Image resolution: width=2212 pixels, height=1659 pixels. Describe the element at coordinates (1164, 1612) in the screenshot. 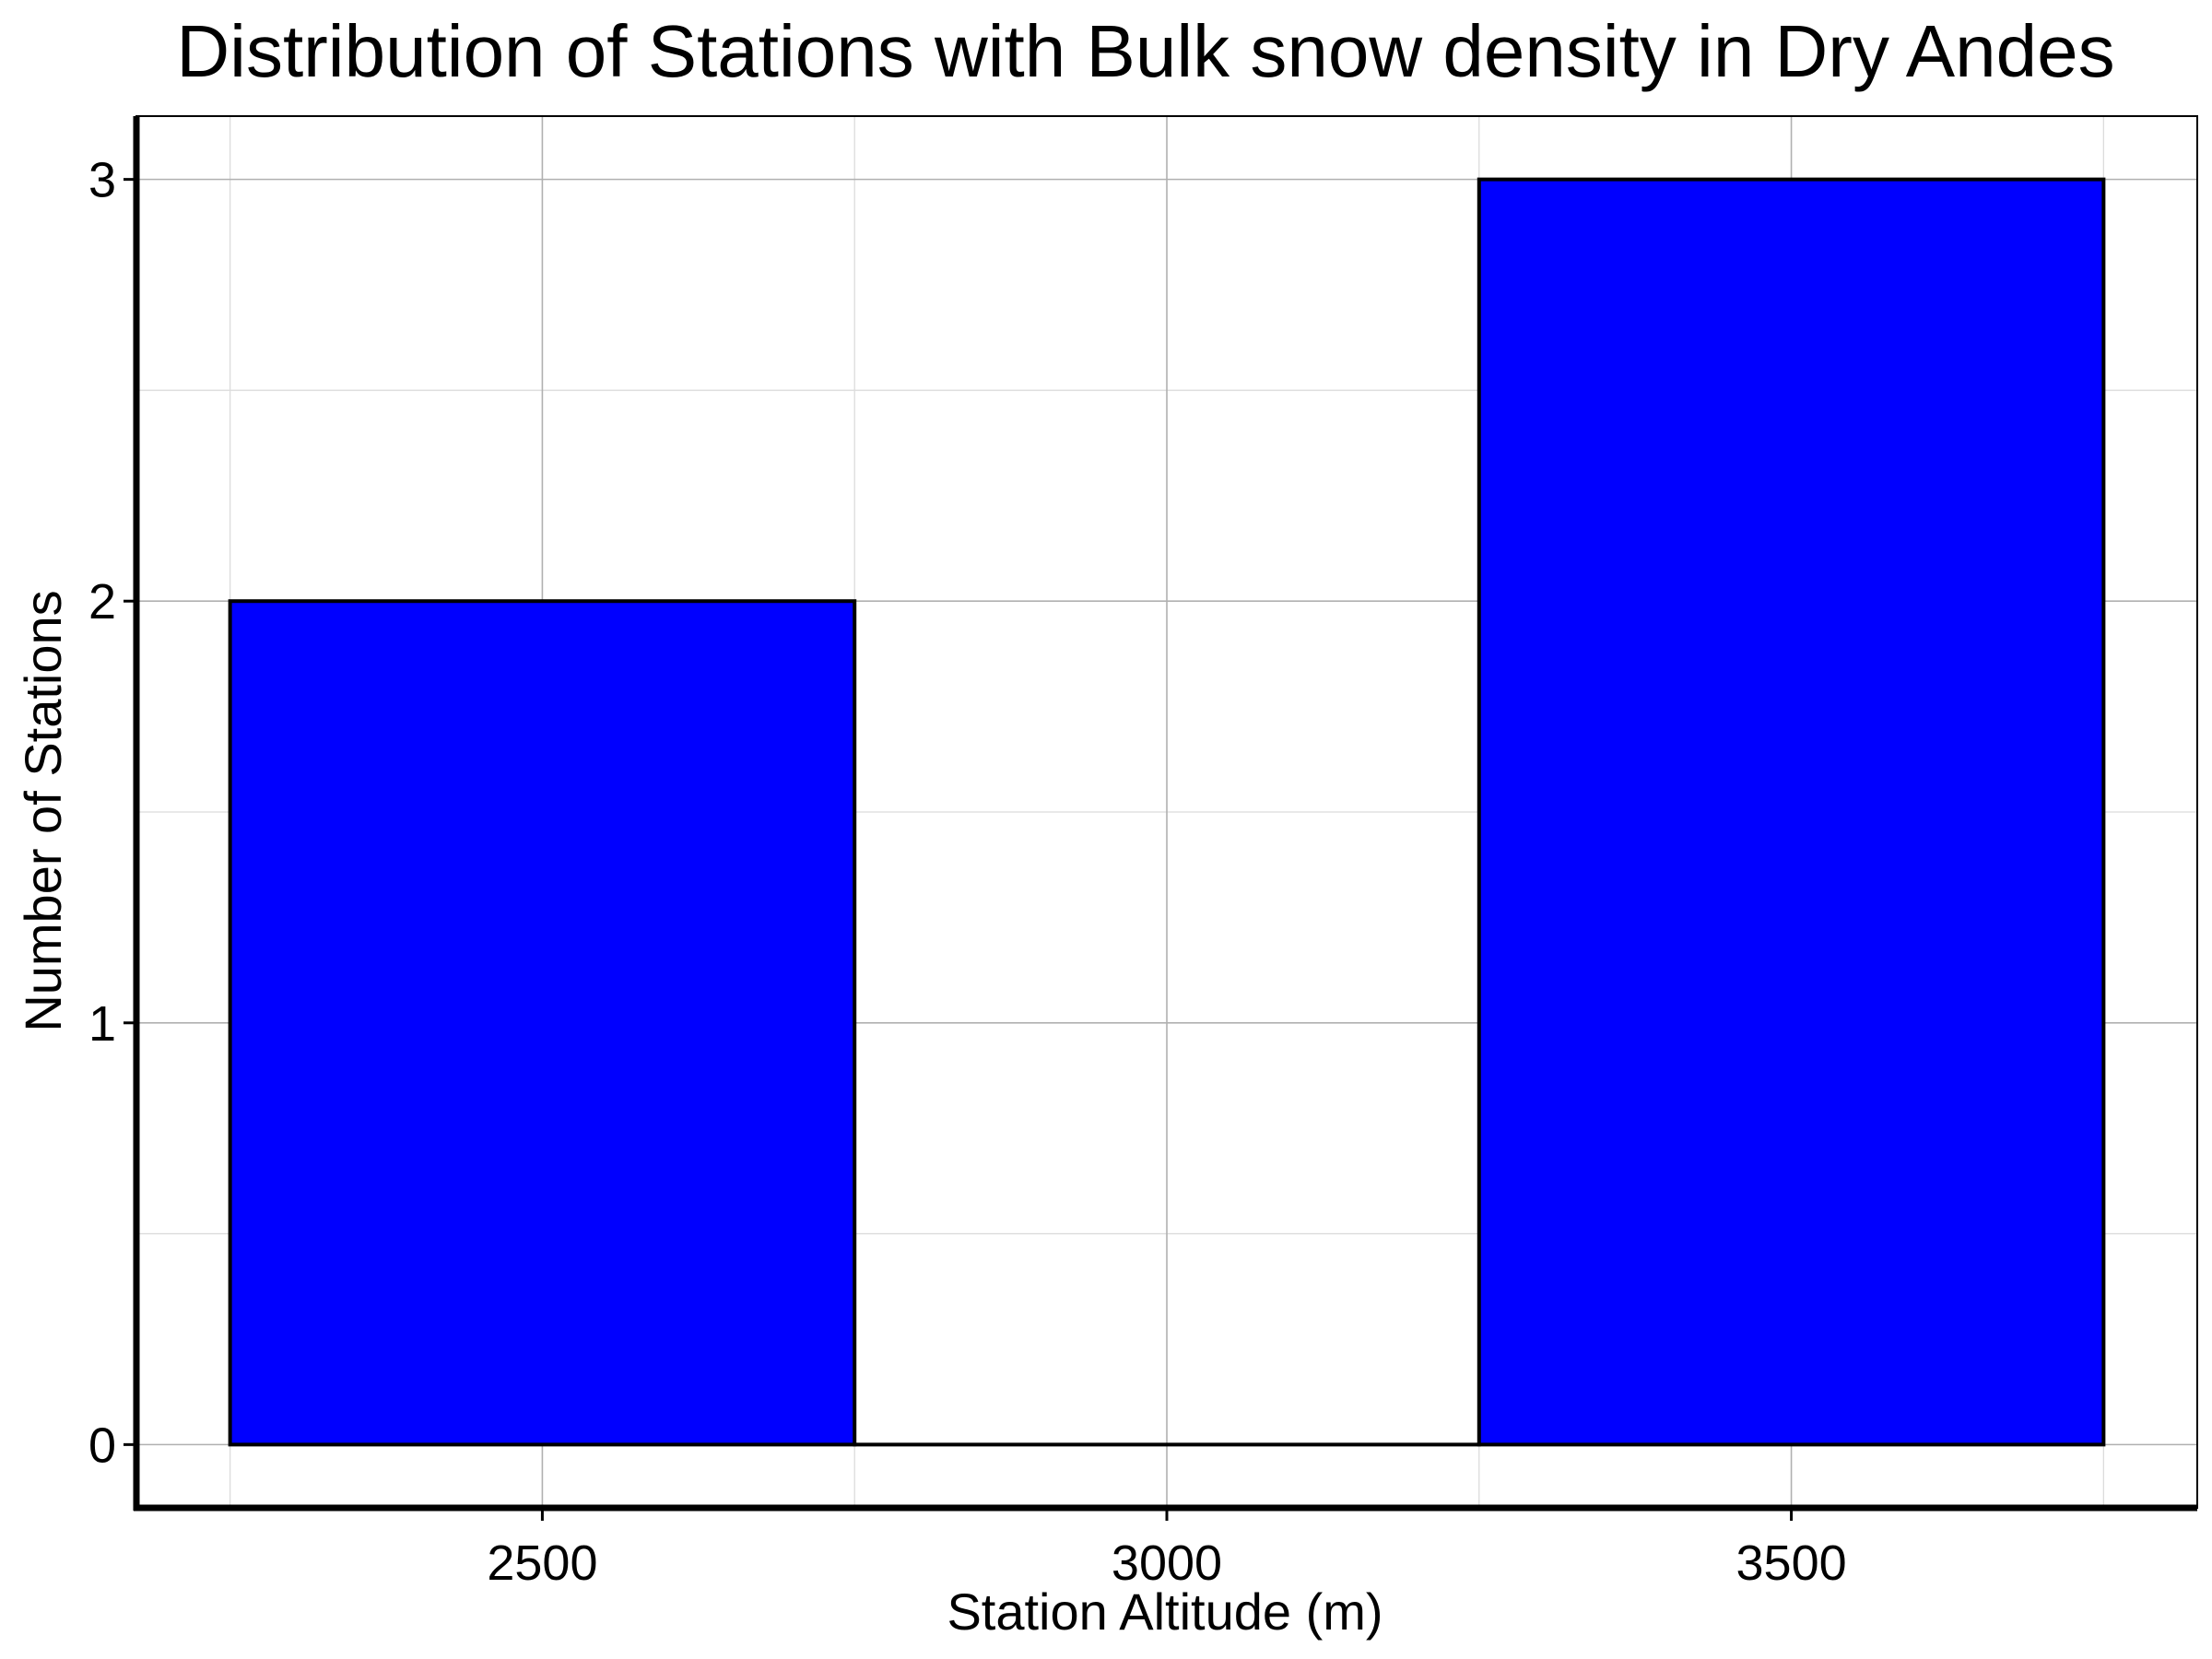

I see `x-axis-title: Station Altitude (m)` at that location.